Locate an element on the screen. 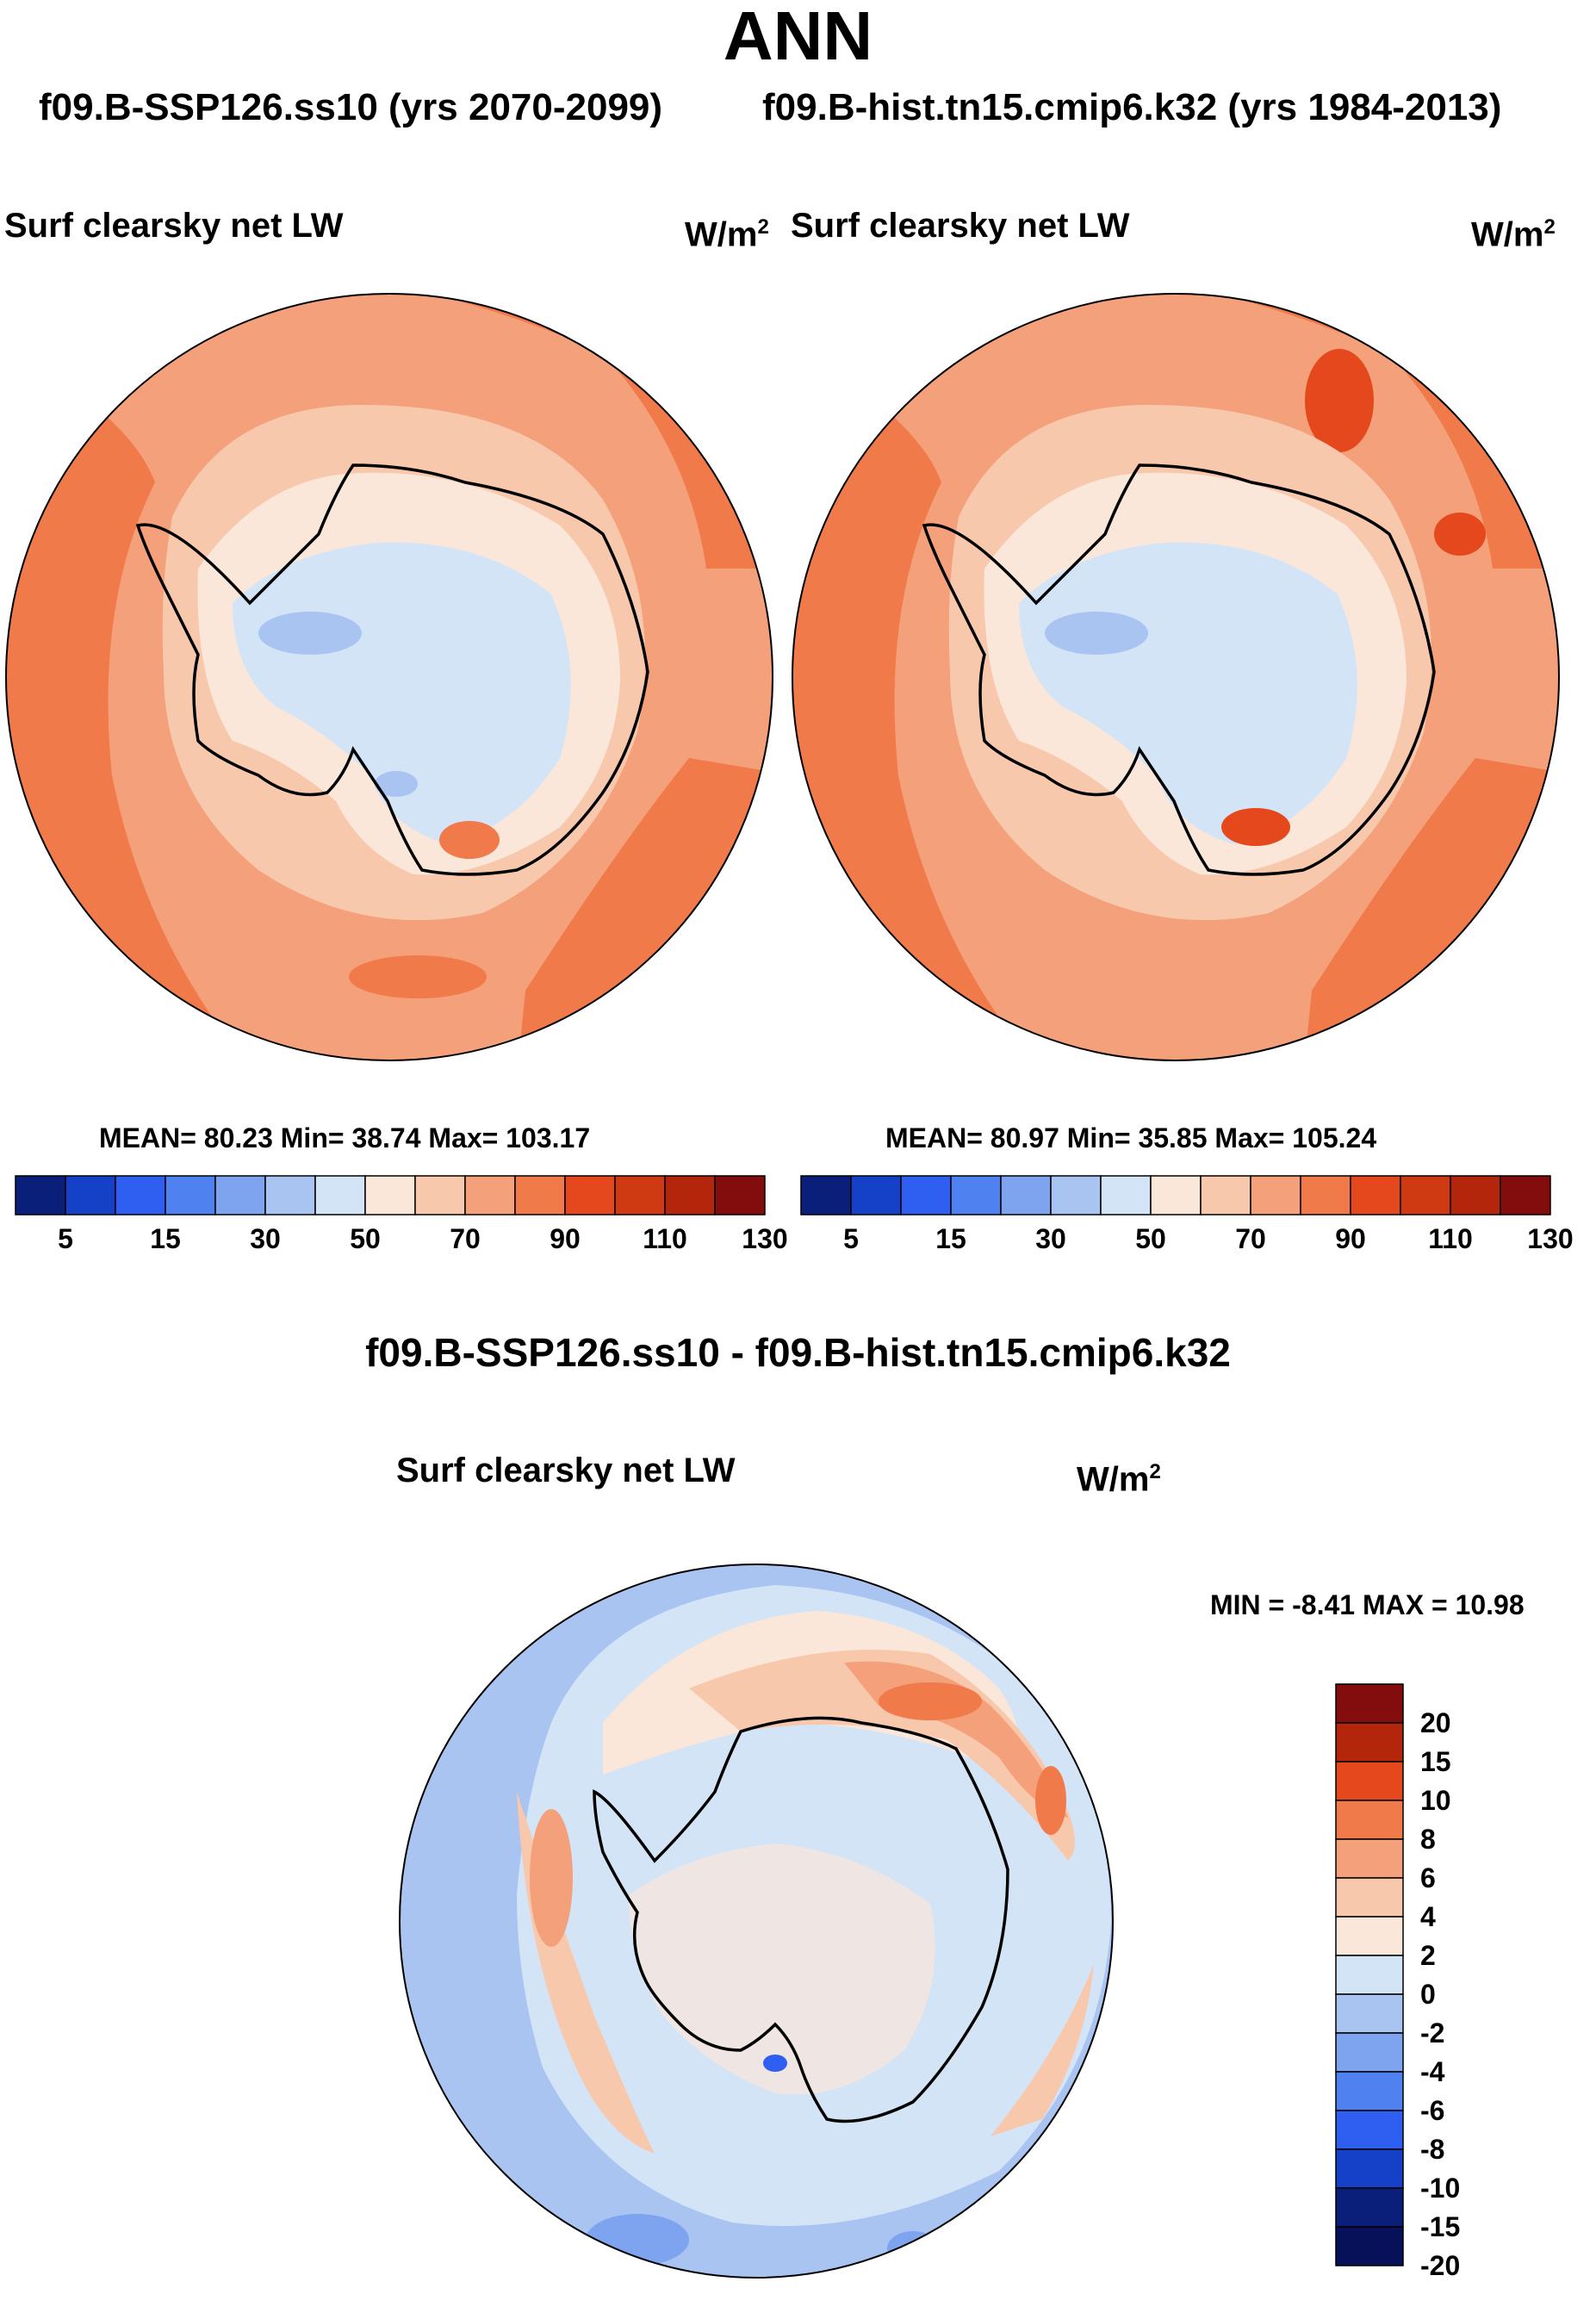  panel2-stats: MEAN= 80.97 Min= 35.85 Max= 105.24 is located at coordinates (1131, 1137).